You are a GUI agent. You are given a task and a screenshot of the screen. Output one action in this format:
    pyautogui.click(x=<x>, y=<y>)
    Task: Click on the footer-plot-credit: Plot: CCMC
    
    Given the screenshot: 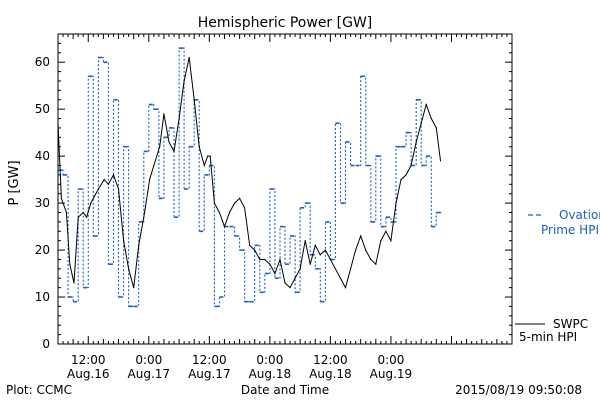 What is the action you would take?
    pyautogui.click(x=39, y=390)
    